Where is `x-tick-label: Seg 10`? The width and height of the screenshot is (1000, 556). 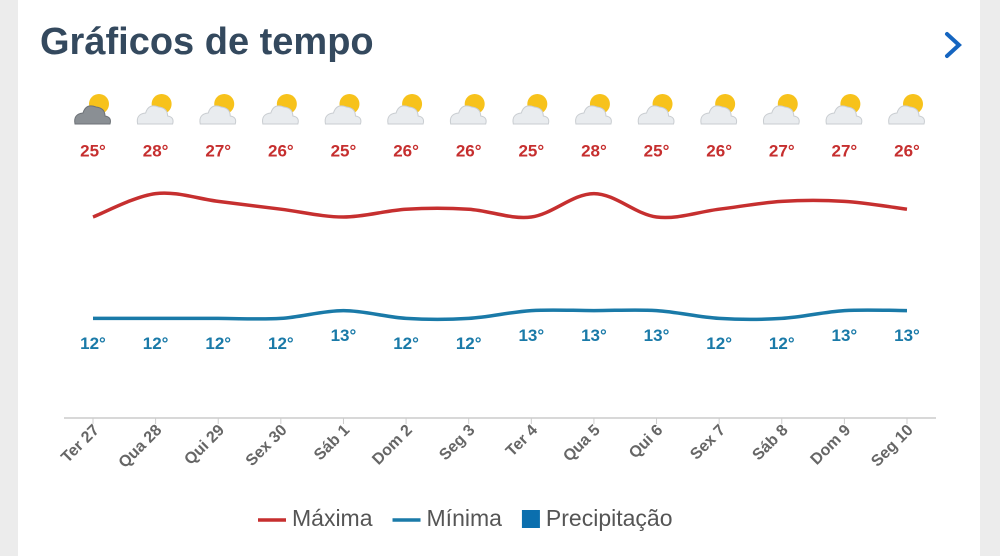
x-tick-label: Seg 10 is located at coordinates (892, 446).